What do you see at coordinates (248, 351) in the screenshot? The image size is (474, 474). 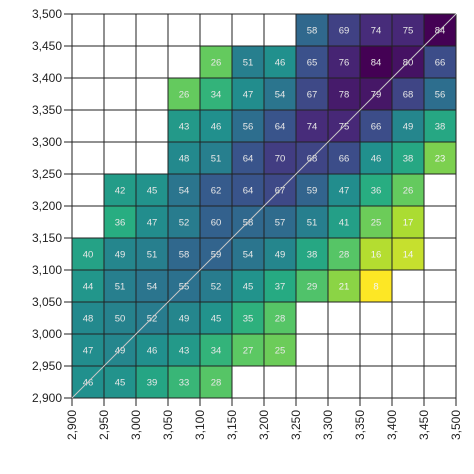 I see `cell-value-label: 27` at bounding box center [248, 351].